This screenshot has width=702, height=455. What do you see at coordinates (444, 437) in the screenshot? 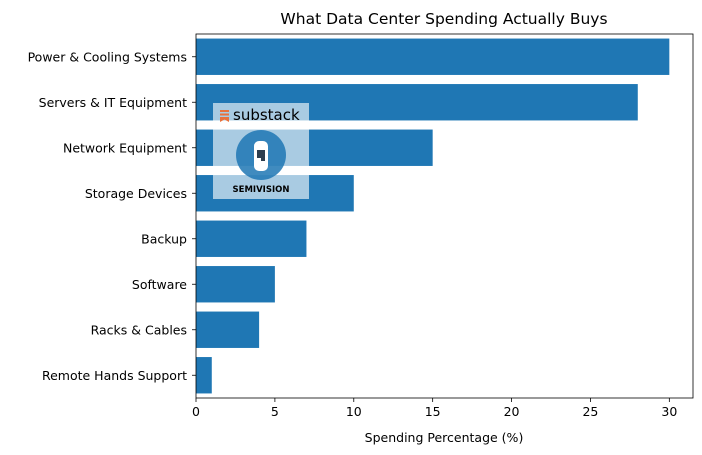
I see `x-axis-label: Spending Percentage (%)` at bounding box center [444, 437].